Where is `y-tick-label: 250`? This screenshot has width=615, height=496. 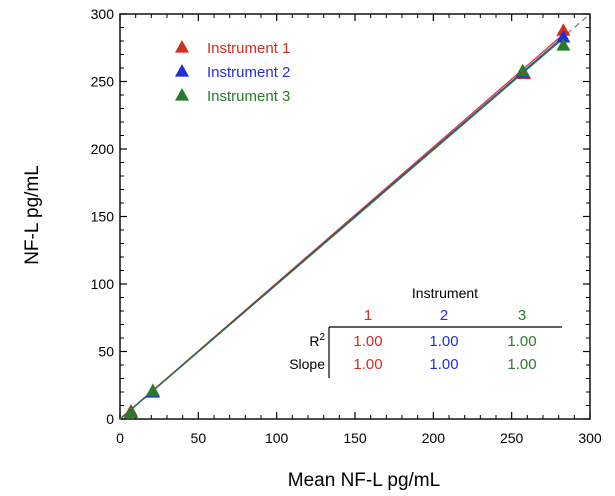 y-tick-label: 250 is located at coordinates (103, 82).